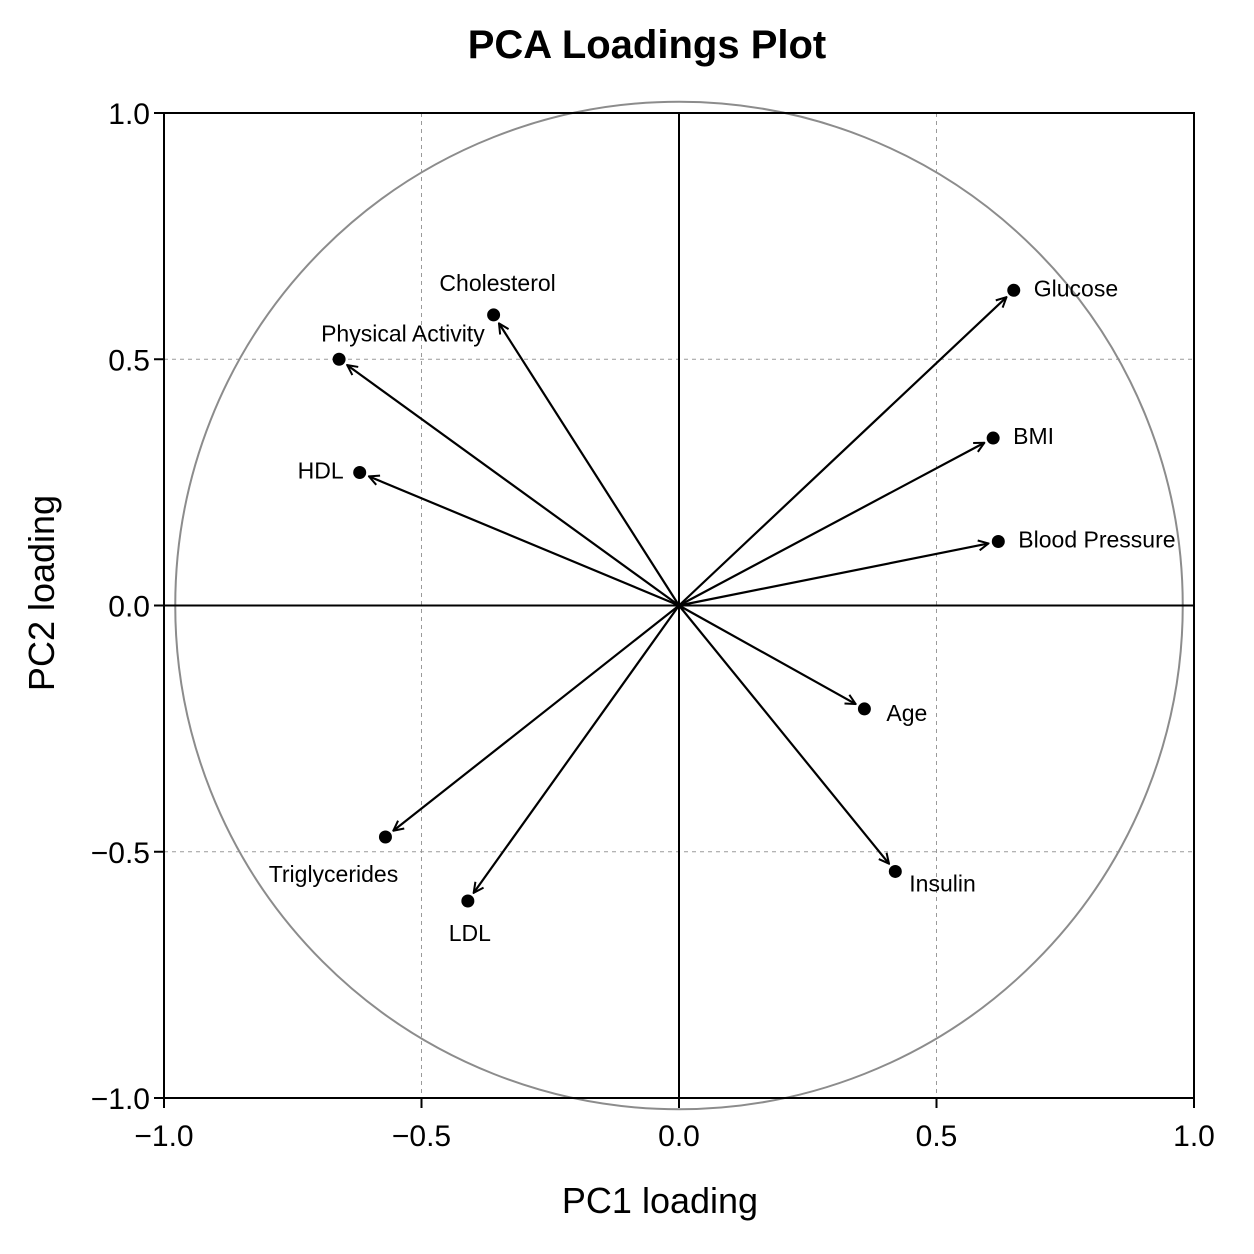  Describe the element at coordinates (421, 1136) in the screenshot. I see `x-tick-label: −0.5` at that location.